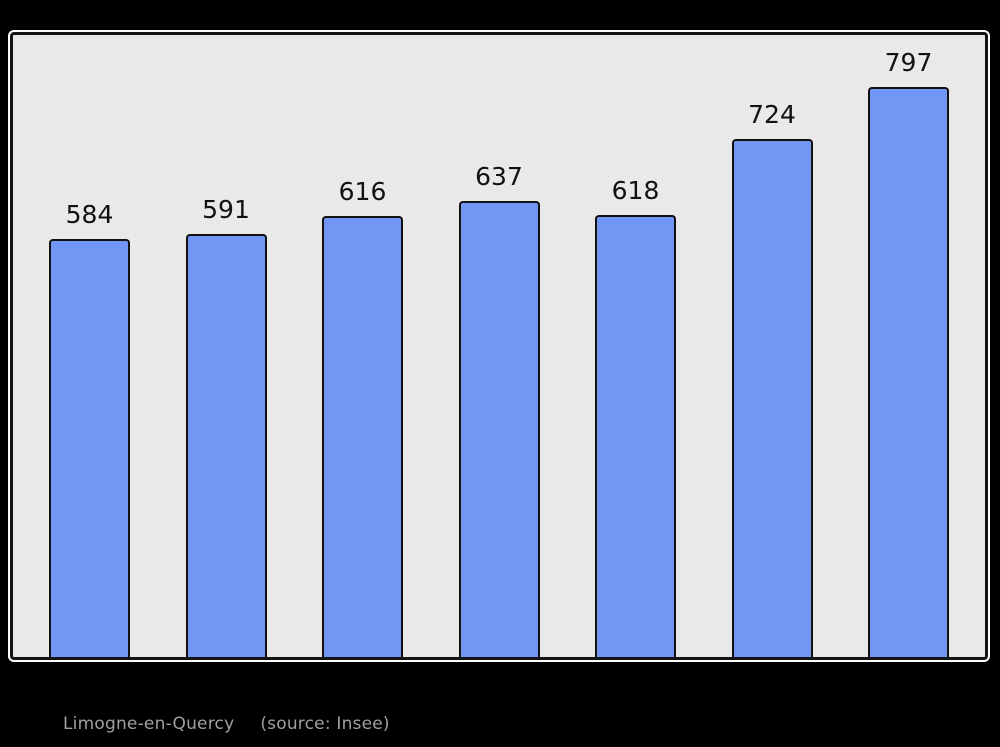  I want to click on bar-column: 584, so click(89, 428).